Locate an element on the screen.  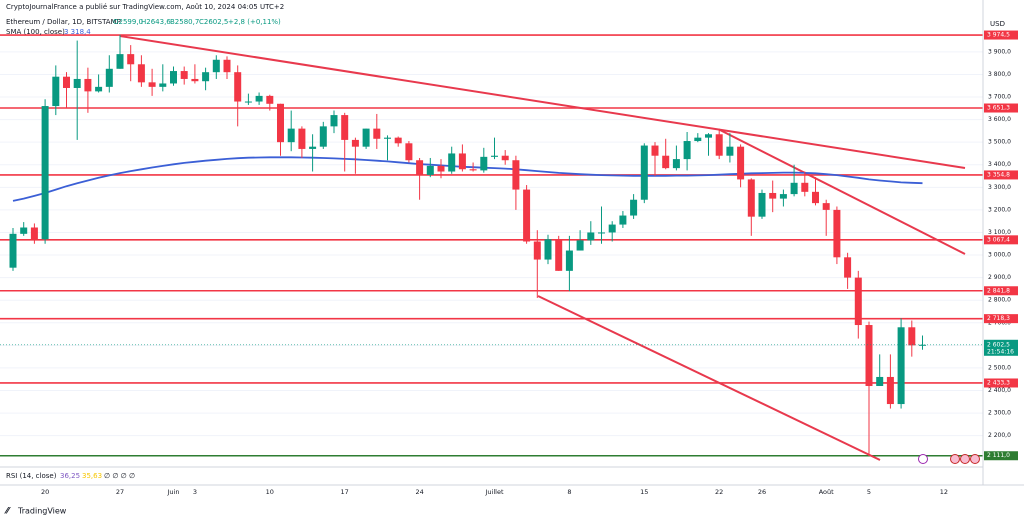
x-tick-label: Août is located at coordinates (826, 492).